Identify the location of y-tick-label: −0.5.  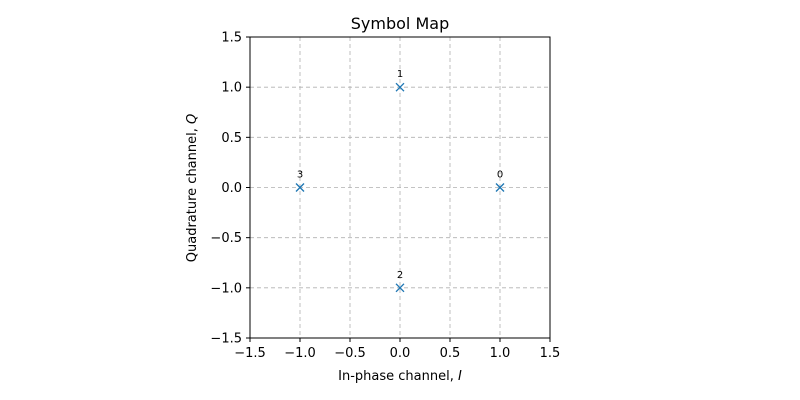
(226, 238).